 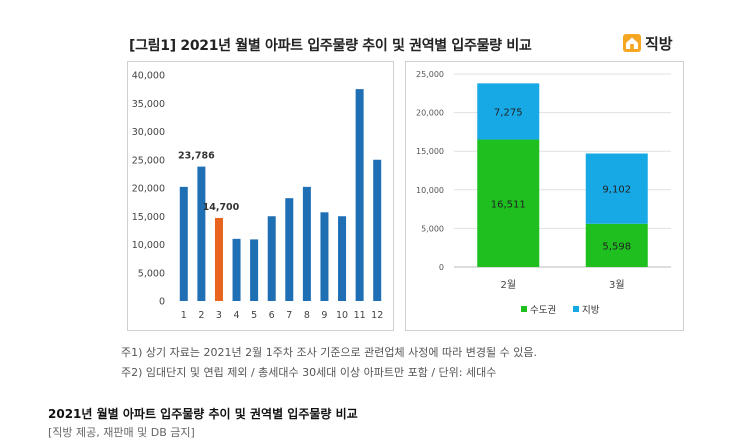 What do you see at coordinates (196, 156) in the screenshot?
I see `data-label: 23,786` at bounding box center [196, 156].